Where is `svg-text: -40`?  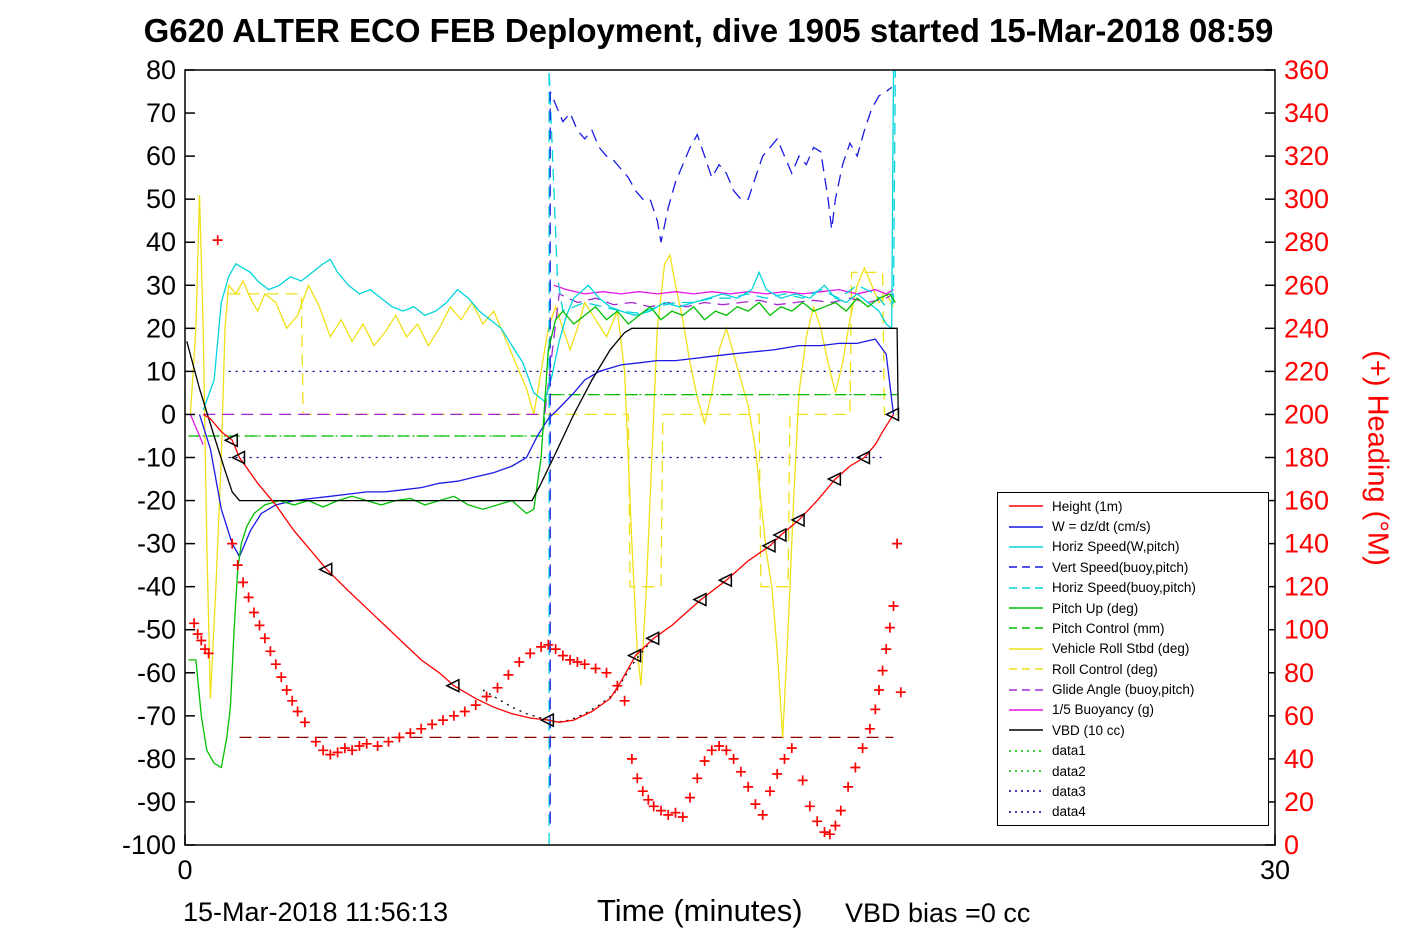
svg-text: -40 is located at coordinates (156, 587).